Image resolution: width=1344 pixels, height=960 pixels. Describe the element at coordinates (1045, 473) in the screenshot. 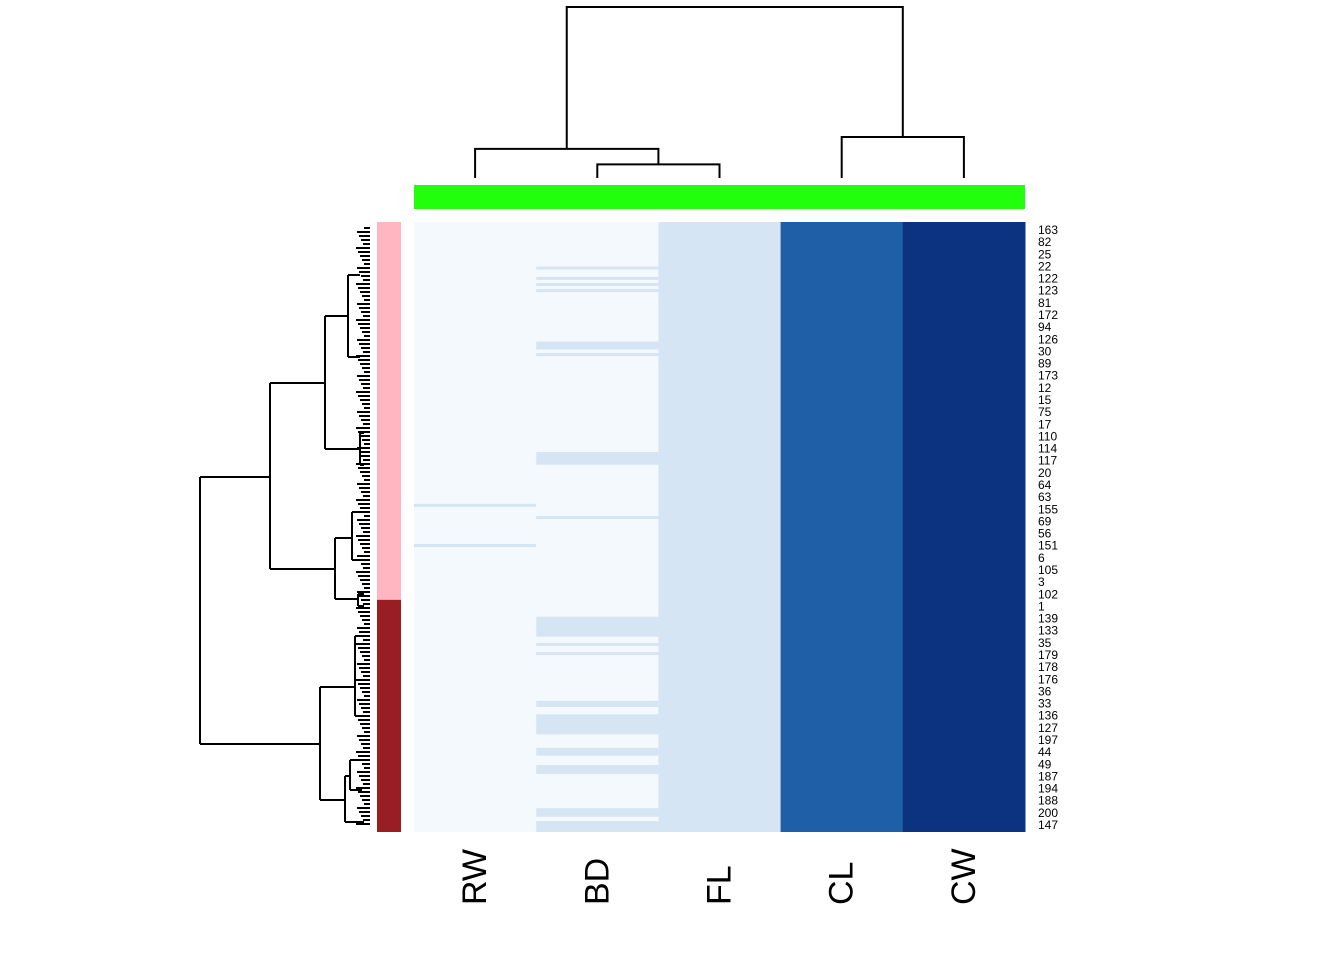

I see `row-label: 20` at that location.